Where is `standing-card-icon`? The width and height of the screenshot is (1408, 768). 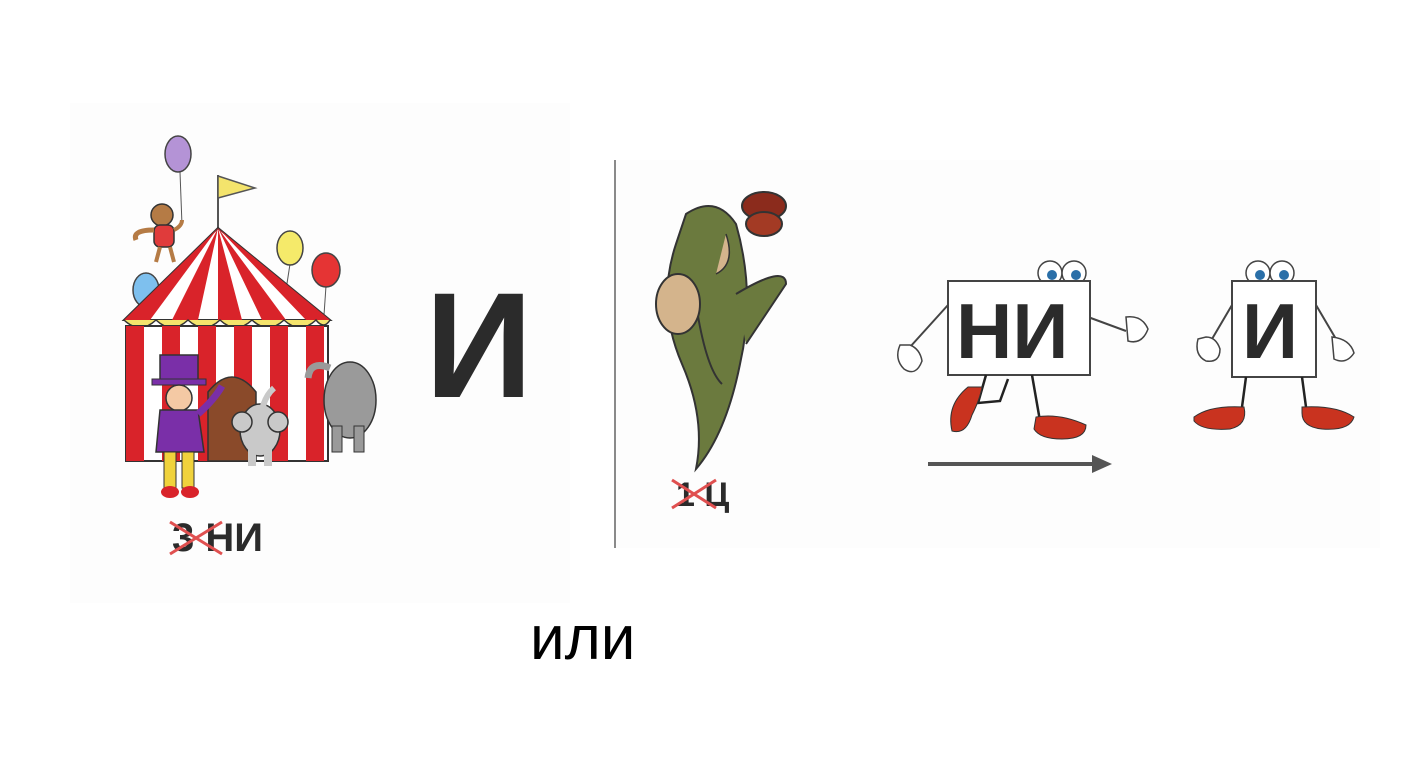
standing-card-icon is located at coordinates (1274, 345).